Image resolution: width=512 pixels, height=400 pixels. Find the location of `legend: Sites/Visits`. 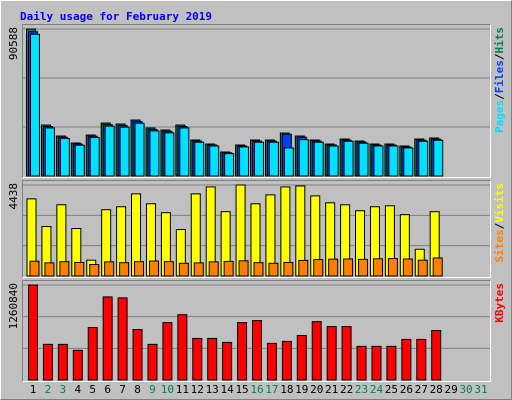

legend: Sites/Visits is located at coordinates (499, 223).